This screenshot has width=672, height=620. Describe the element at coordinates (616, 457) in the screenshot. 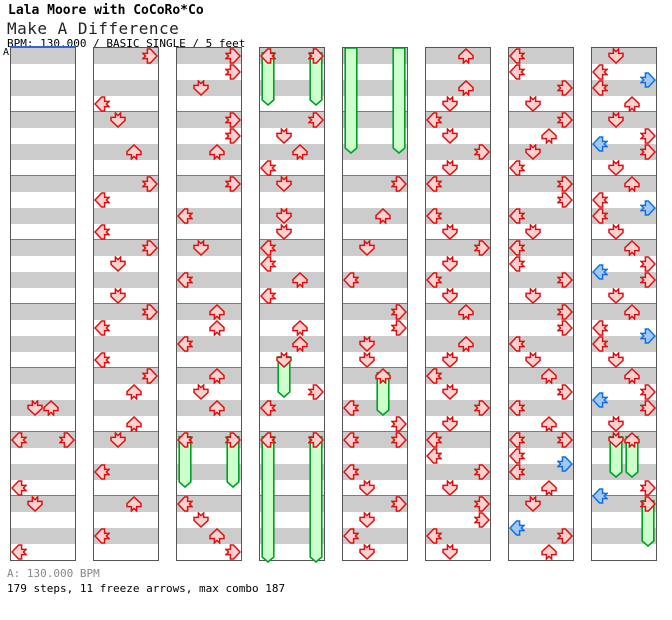

I see `freeze-body-down` at that location.